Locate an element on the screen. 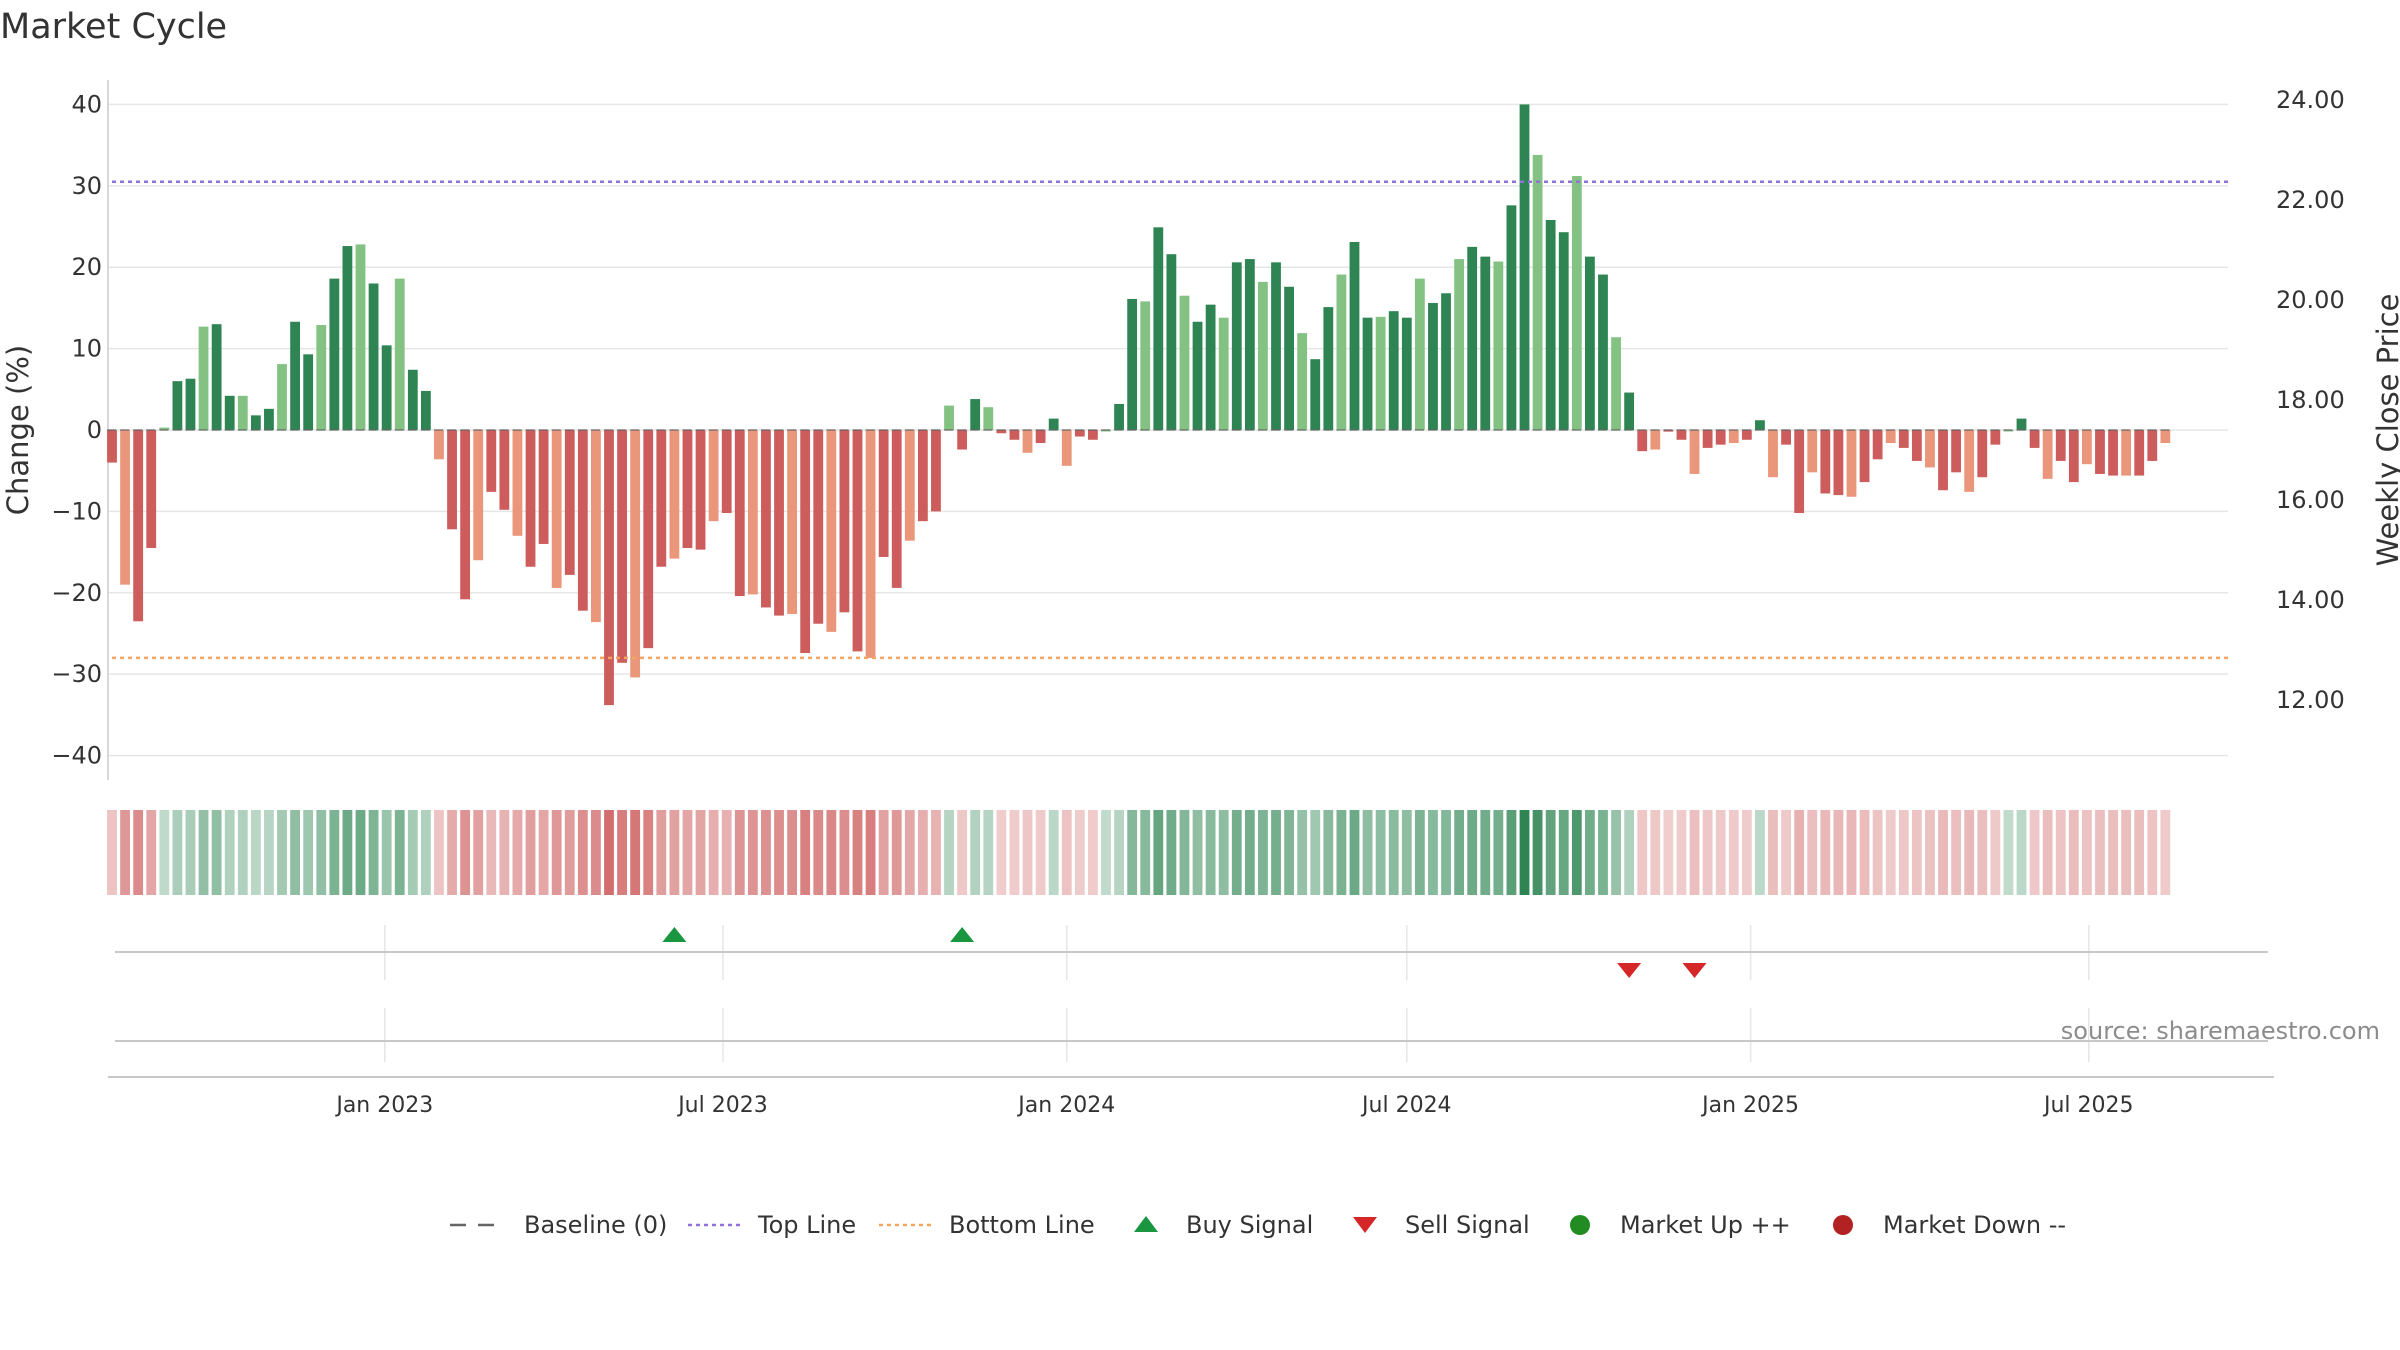  y2-axis-title: Weekly Close Price is located at coordinates (2385, 430).